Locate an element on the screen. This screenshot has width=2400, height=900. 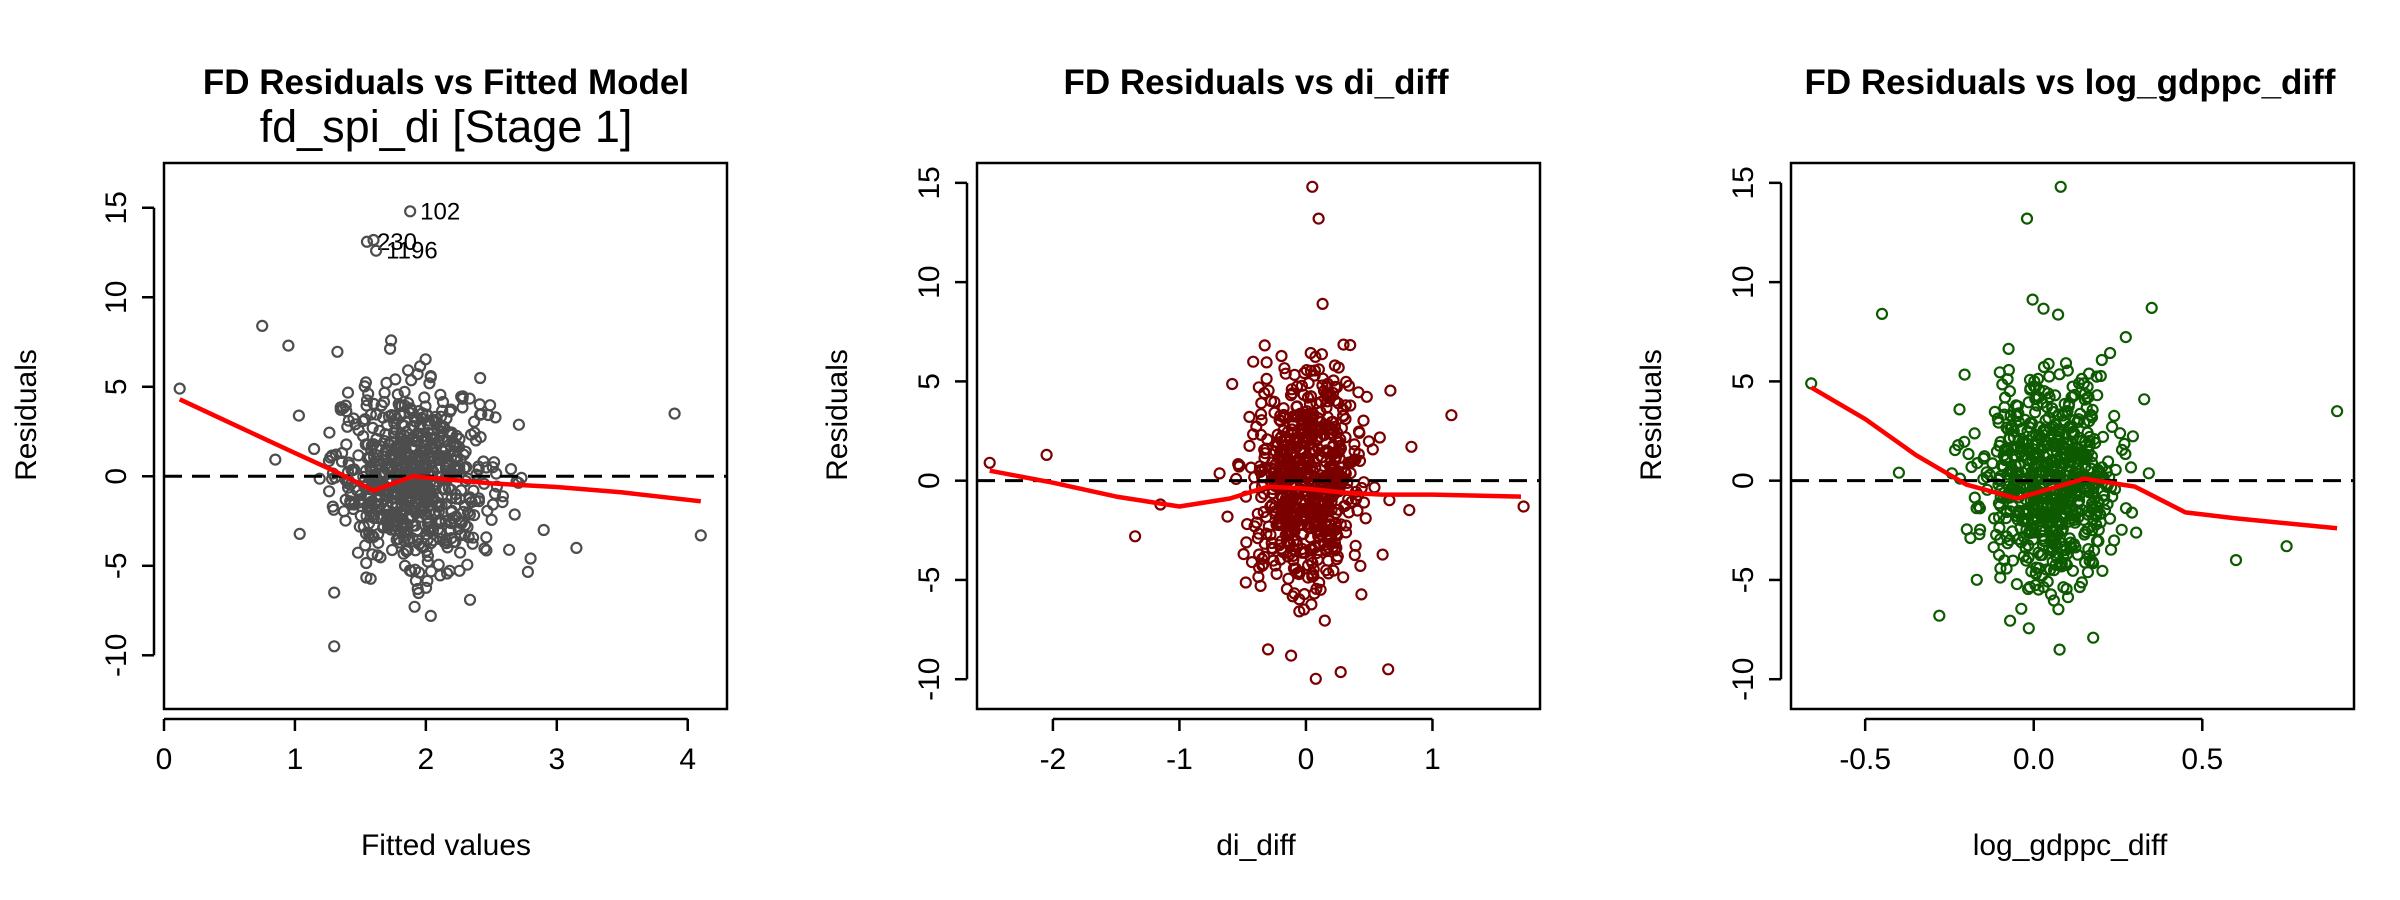
panel-1-points is located at coordinates (440, 443).